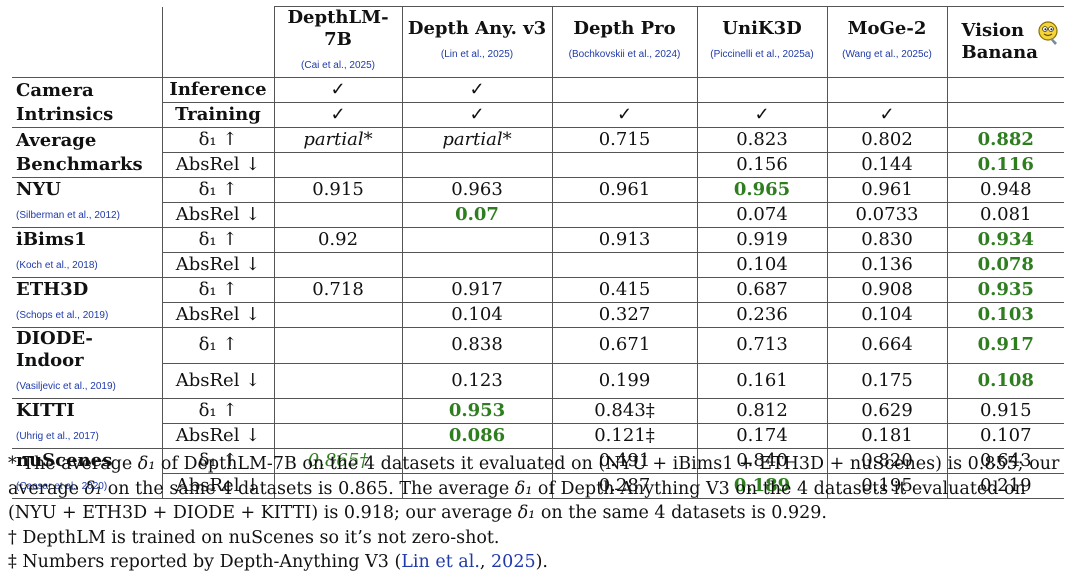 This screenshot has height=583, width=1080. Describe the element at coordinates (887, 28) in the screenshot. I see `model-name: MoGe-2` at that location.